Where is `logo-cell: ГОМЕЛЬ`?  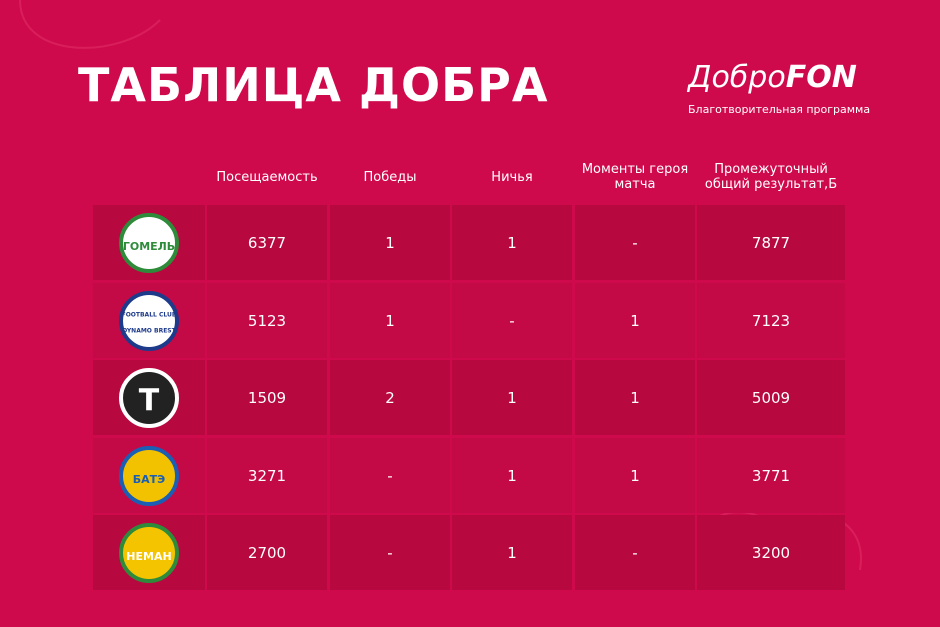 logo-cell: ГОМЕЛЬ is located at coordinates (149, 242).